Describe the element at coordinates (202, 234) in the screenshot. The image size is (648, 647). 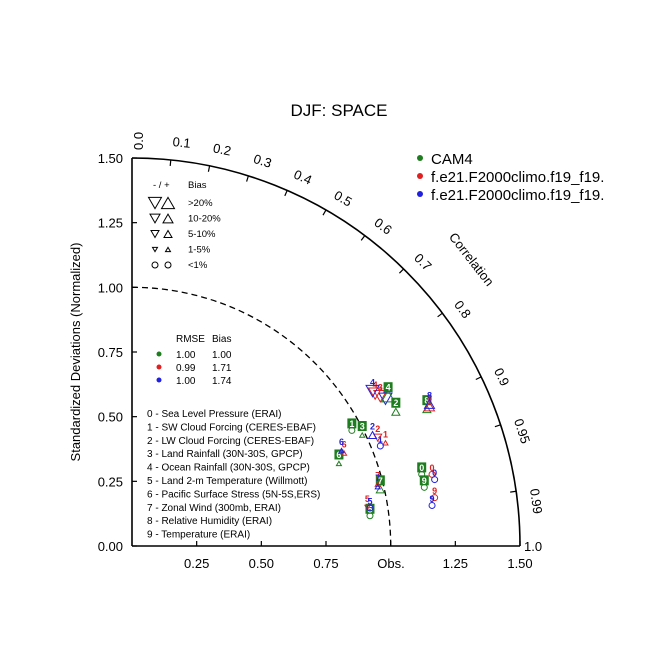
I see `bias-legend-label: 5-10%` at that location.